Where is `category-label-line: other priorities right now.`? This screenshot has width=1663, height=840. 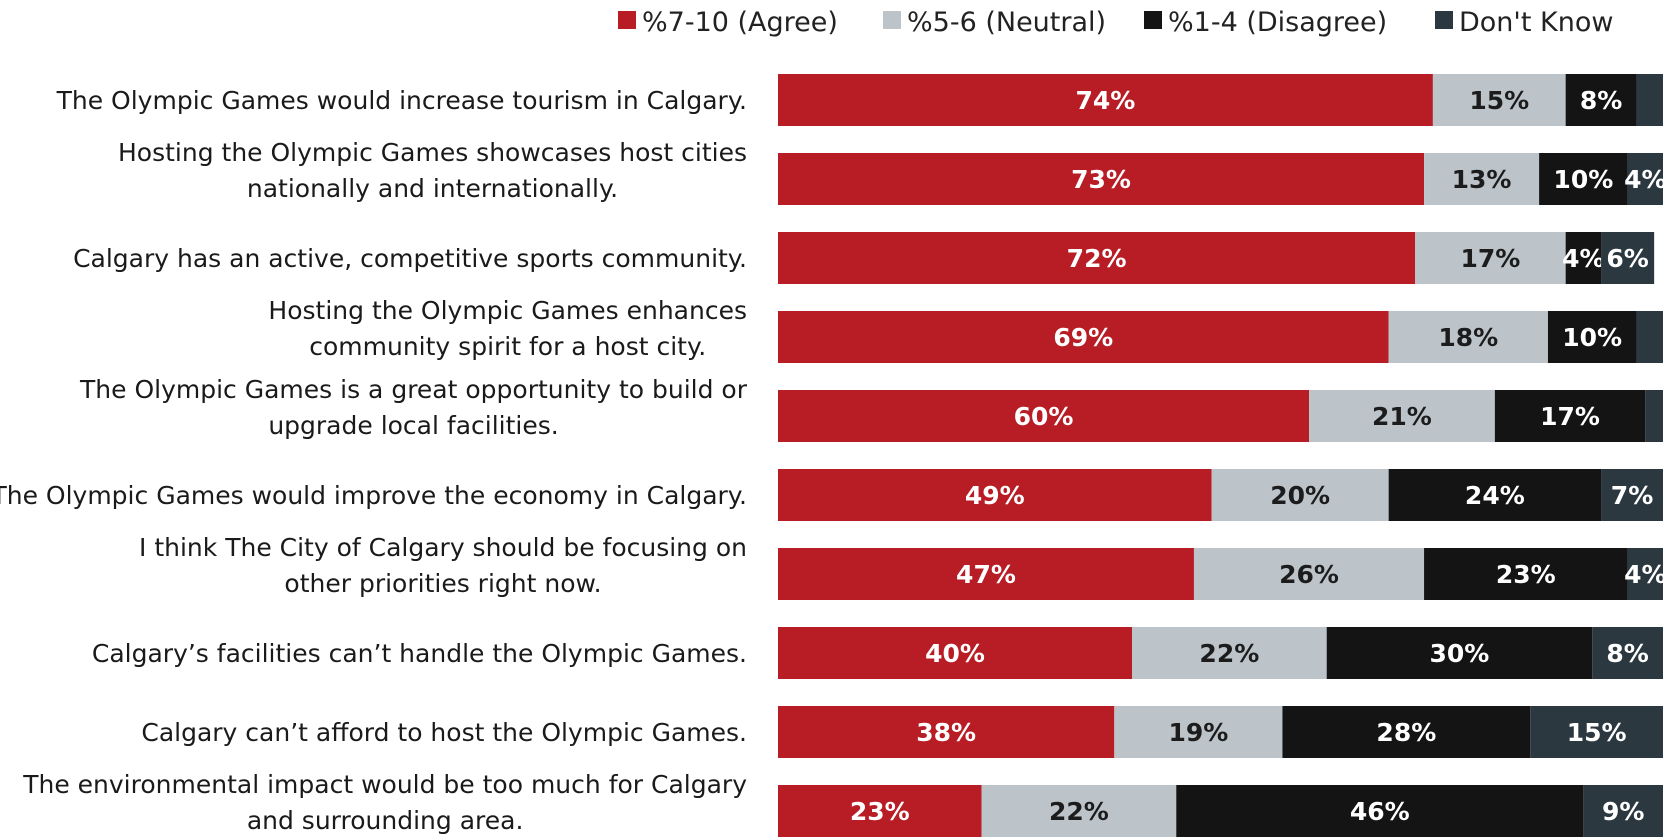
category-label-line: other priorities right now. is located at coordinates (442, 583).